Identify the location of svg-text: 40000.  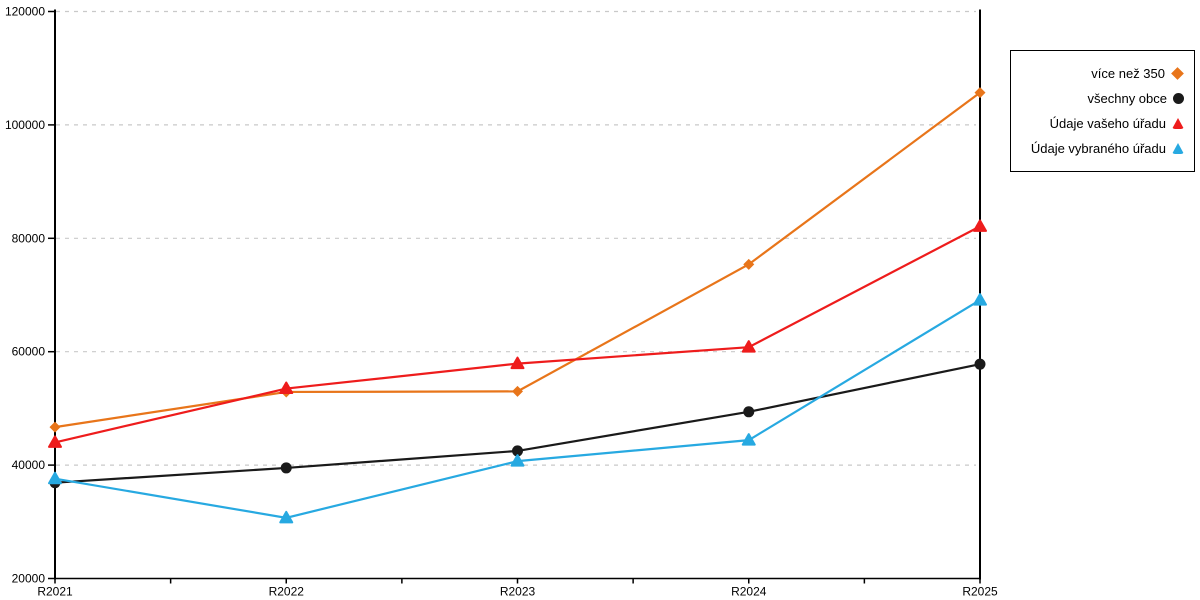
(29, 465).